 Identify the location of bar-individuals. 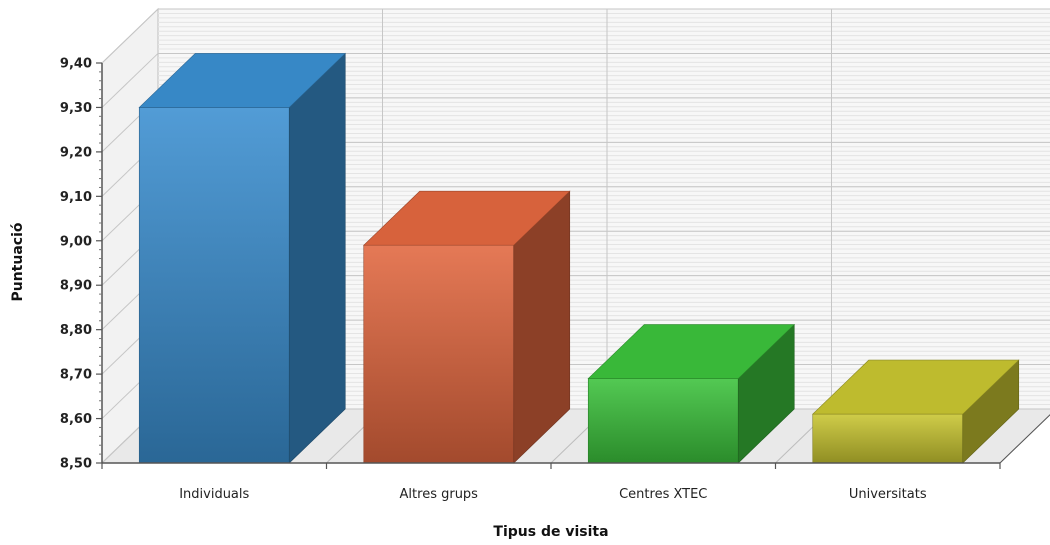
(242, 258).